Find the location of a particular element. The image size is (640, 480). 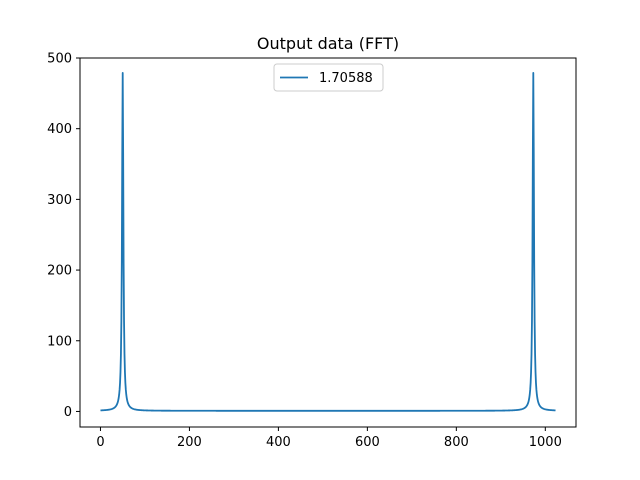

legend-label: 1.70588 is located at coordinates (346, 78).